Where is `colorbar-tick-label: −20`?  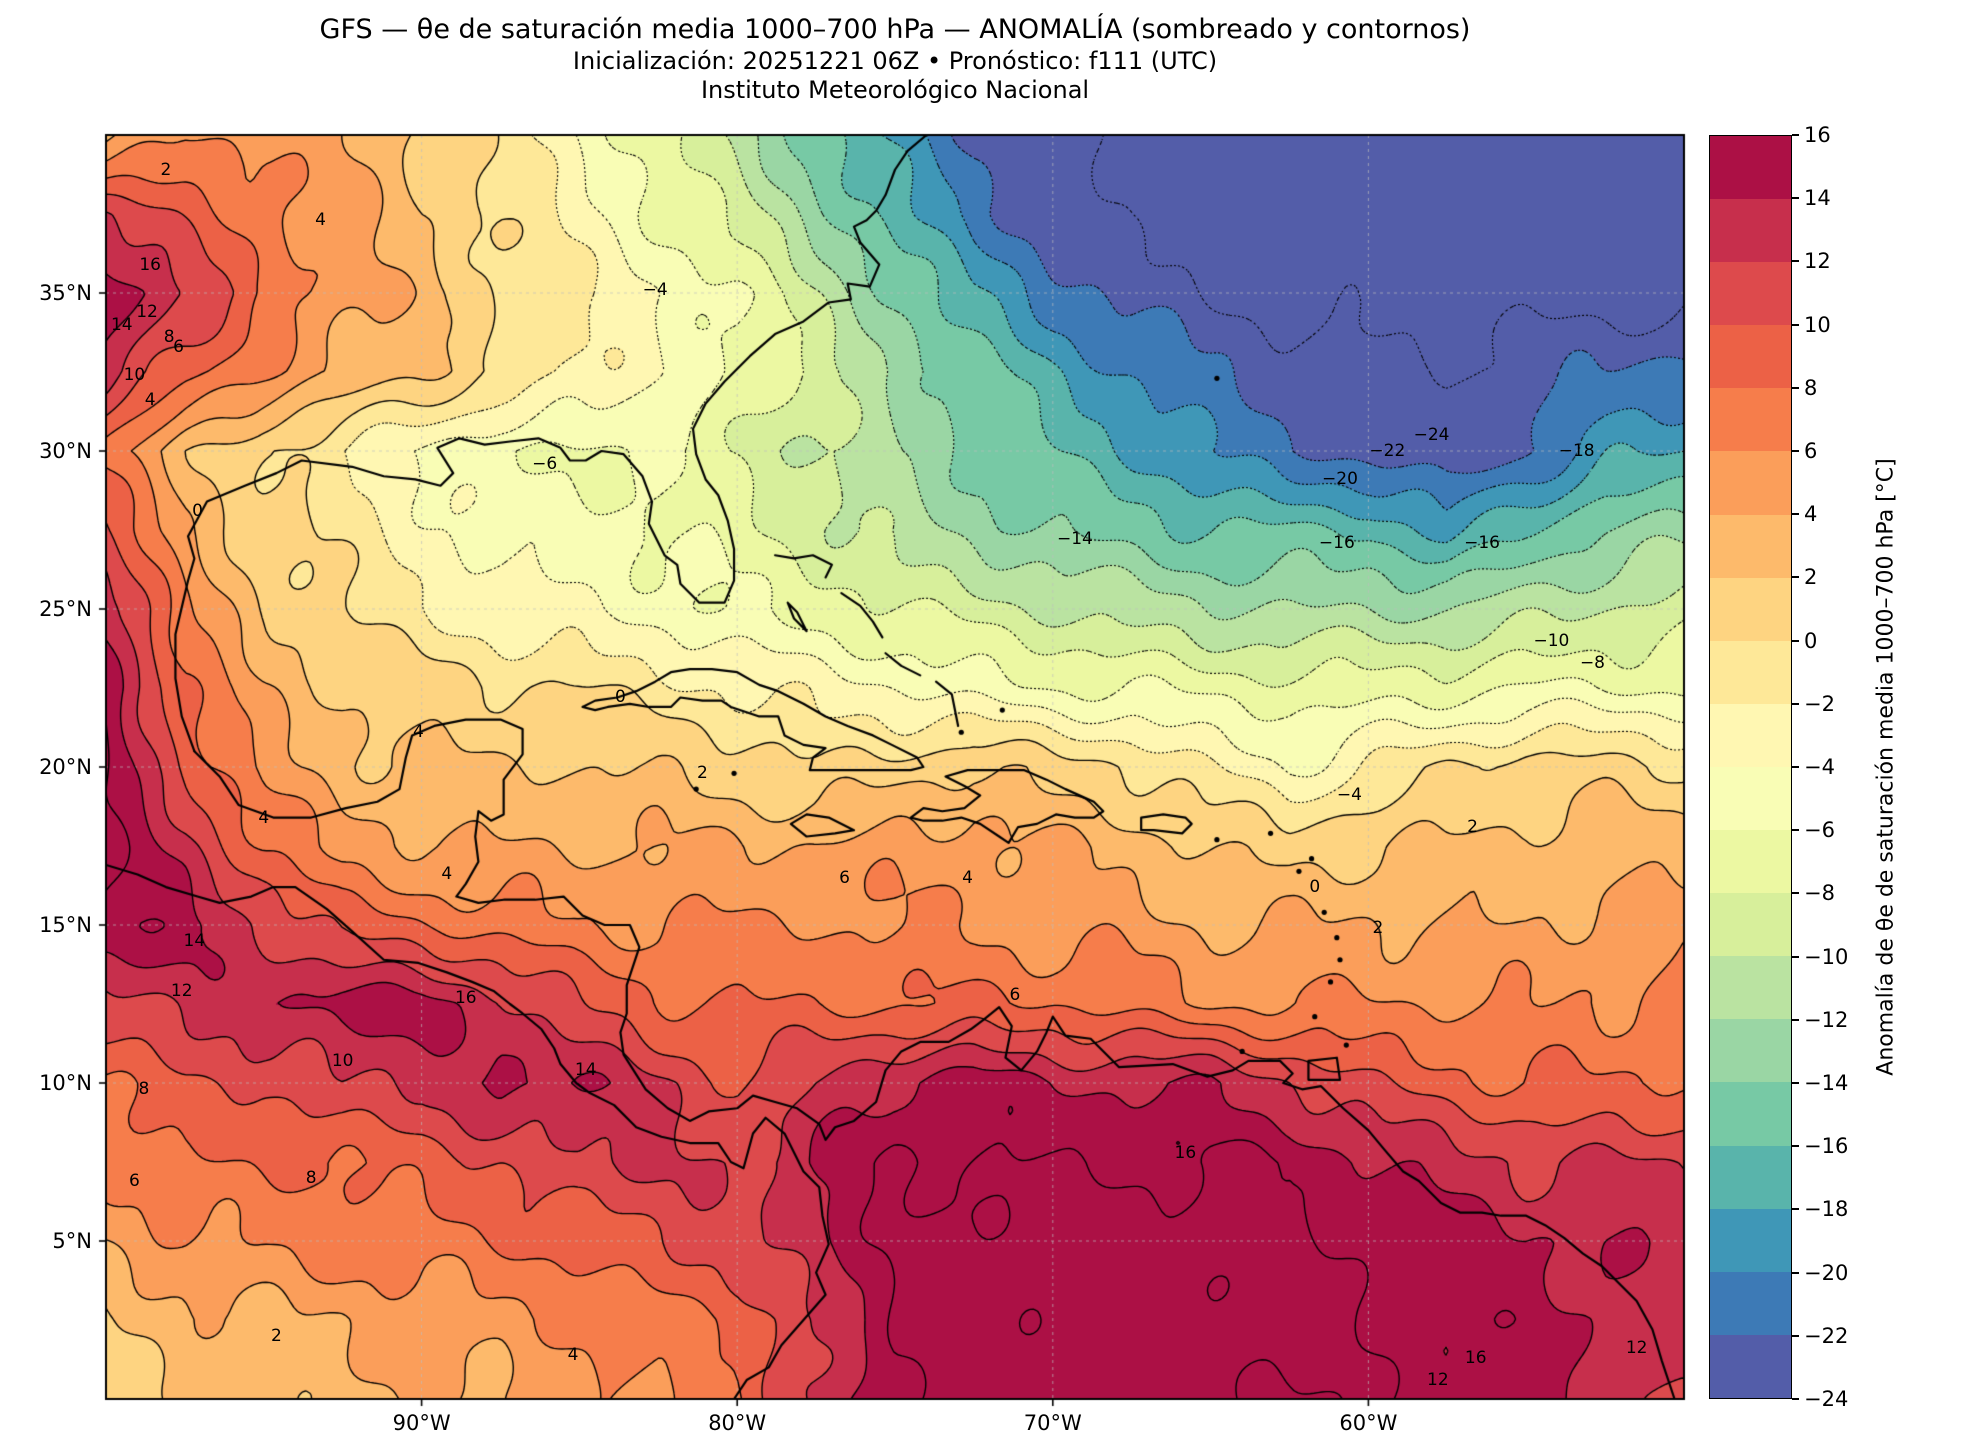 colorbar-tick-label: −20 is located at coordinates (1826, 1272).